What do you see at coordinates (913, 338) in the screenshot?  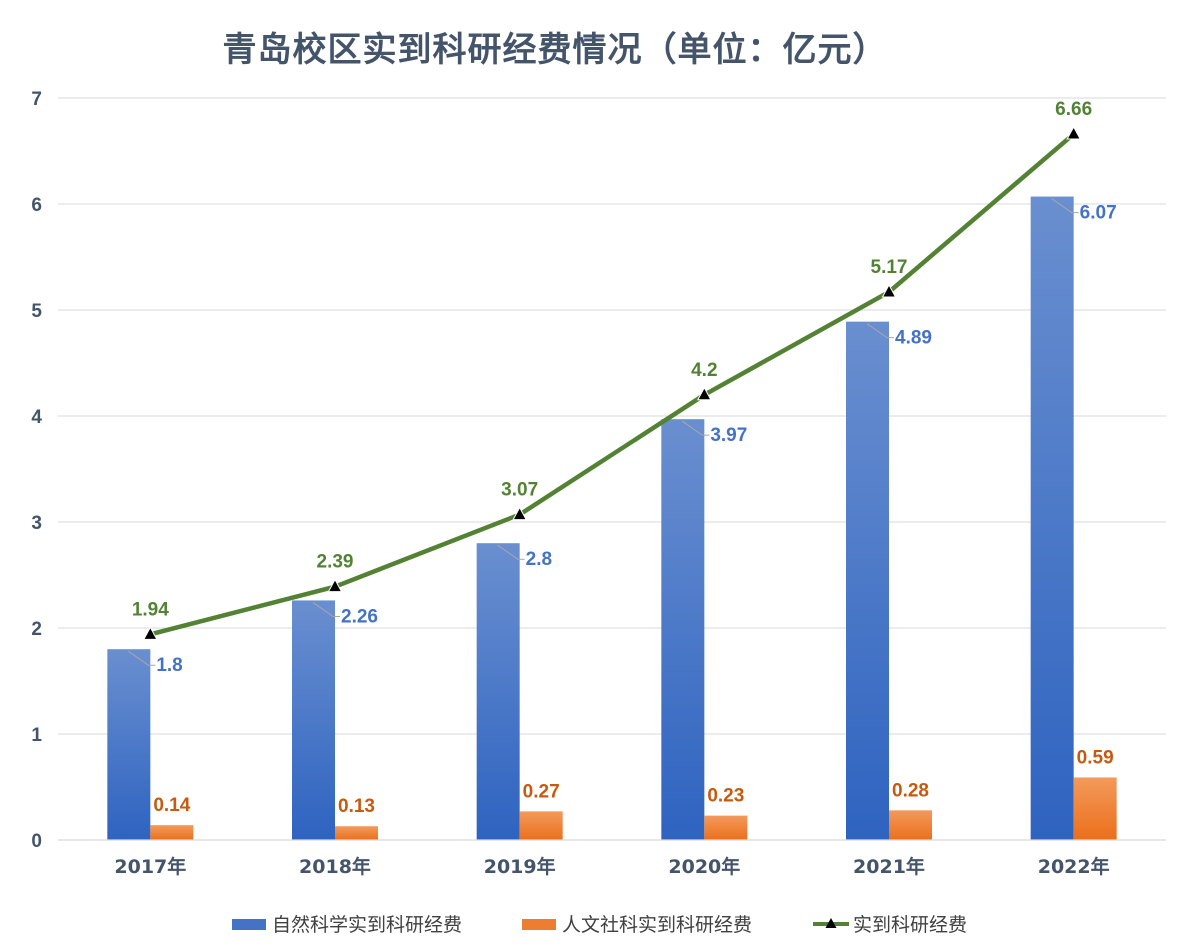 I see `data-label-natural-science: 4.89` at bounding box center [913, 338].